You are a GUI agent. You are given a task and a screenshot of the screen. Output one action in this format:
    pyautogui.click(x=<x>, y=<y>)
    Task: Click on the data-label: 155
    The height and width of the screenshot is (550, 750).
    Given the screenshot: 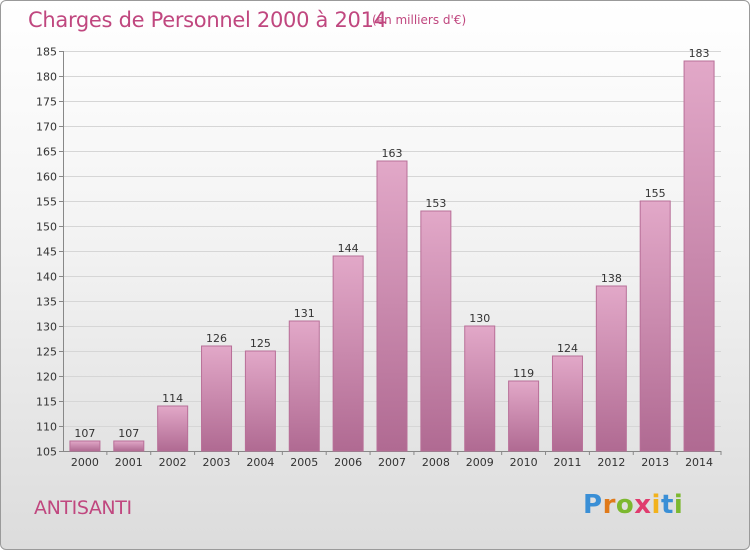 What is the action you would take?
    pyautogui.click(x=655, y=193)
    